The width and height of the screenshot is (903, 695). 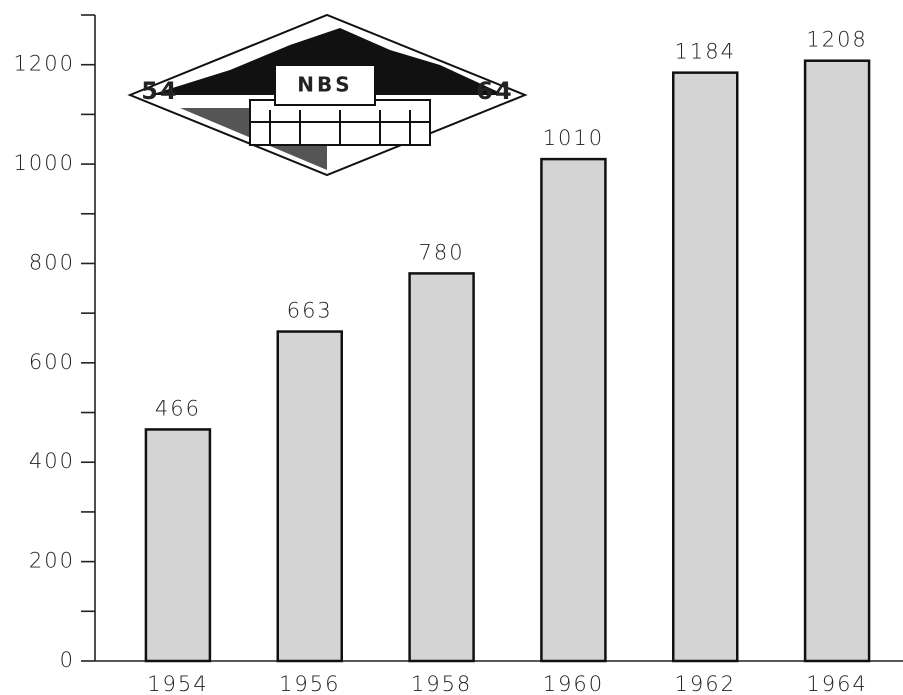 What do you see at coordinates (705, 683) in the screenshot?
I see `x-tick-label: 1962` at bounding box center [705, 683].